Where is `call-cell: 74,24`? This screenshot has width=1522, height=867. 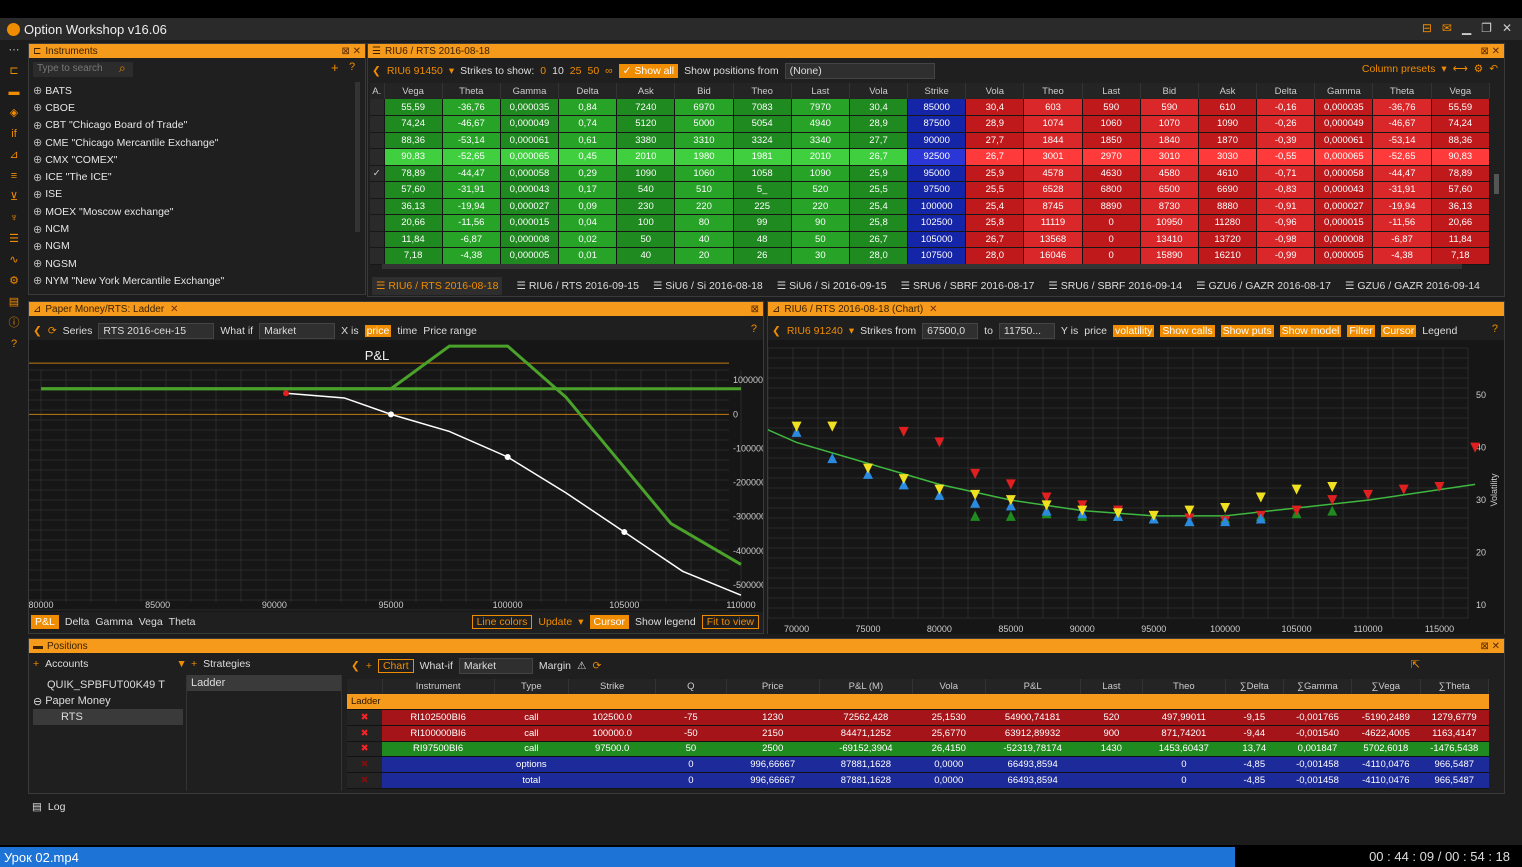 call-cell: 74,24 is located at coordinates (413, 124).